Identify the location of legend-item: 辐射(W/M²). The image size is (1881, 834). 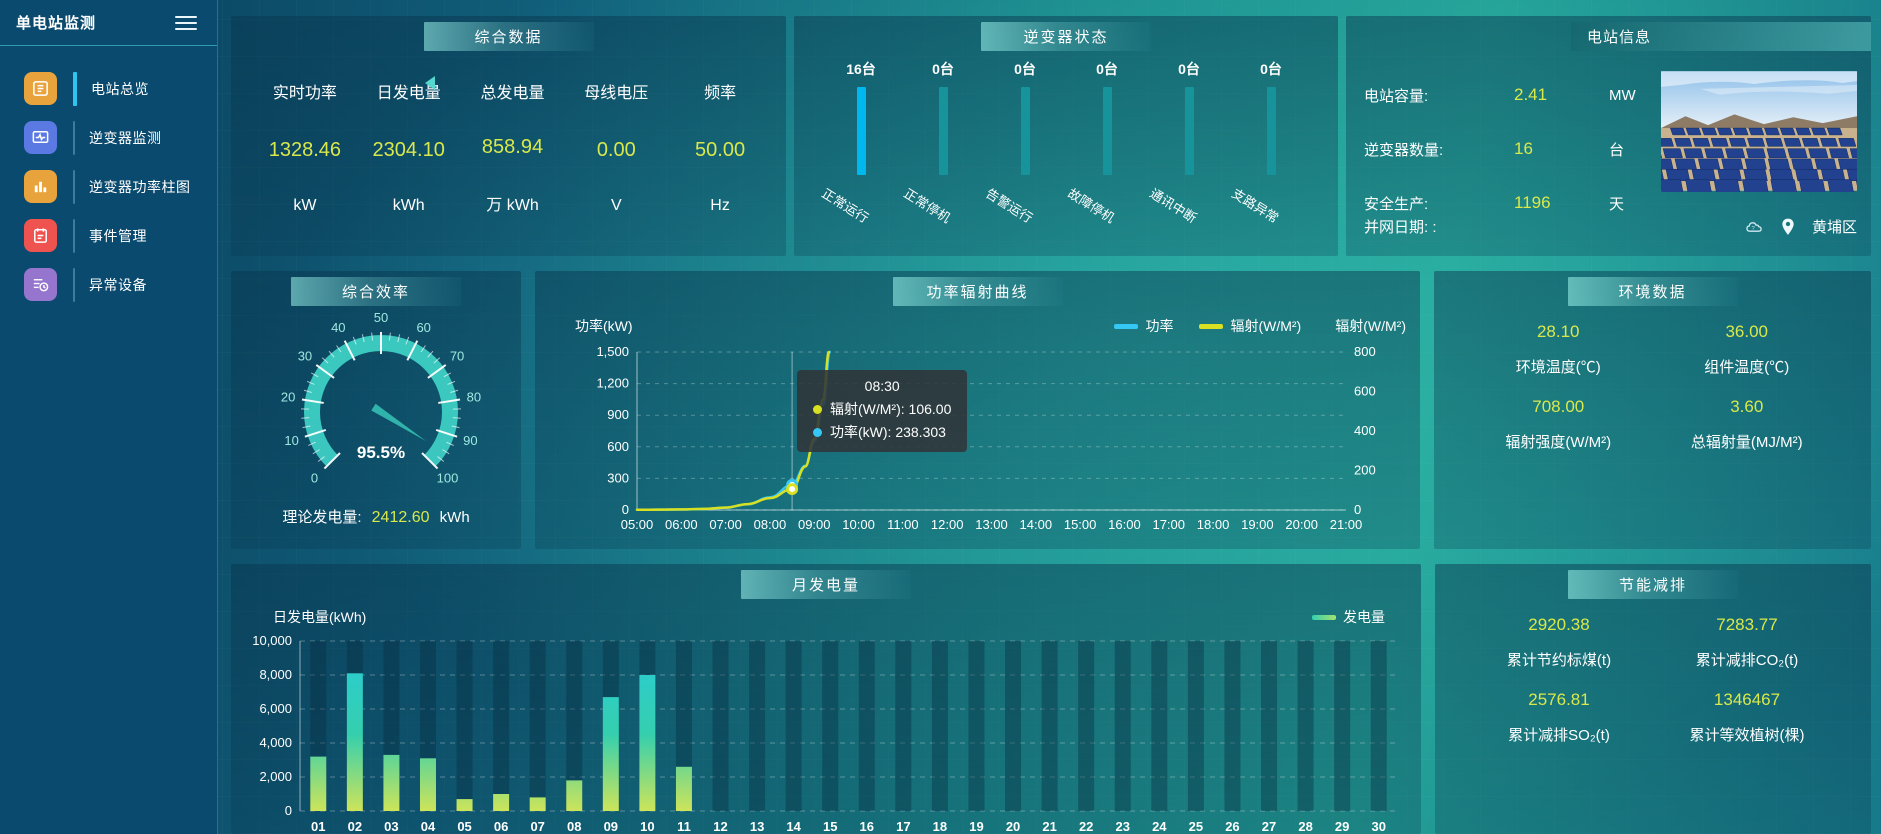
(1250, 326).